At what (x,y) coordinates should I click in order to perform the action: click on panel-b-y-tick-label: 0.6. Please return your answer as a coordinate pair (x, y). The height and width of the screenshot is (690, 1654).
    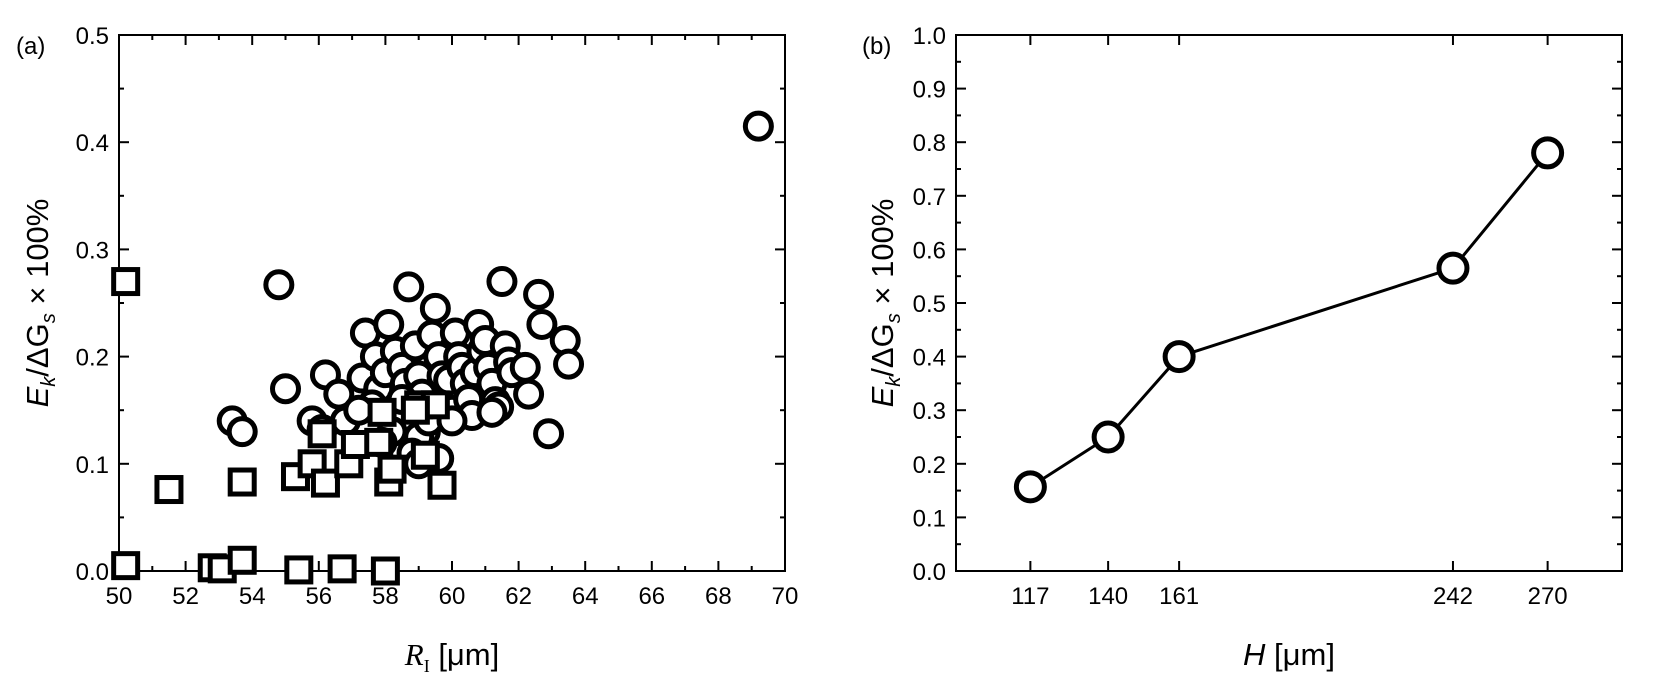
    Looking at the image, I should click on (929, 250).